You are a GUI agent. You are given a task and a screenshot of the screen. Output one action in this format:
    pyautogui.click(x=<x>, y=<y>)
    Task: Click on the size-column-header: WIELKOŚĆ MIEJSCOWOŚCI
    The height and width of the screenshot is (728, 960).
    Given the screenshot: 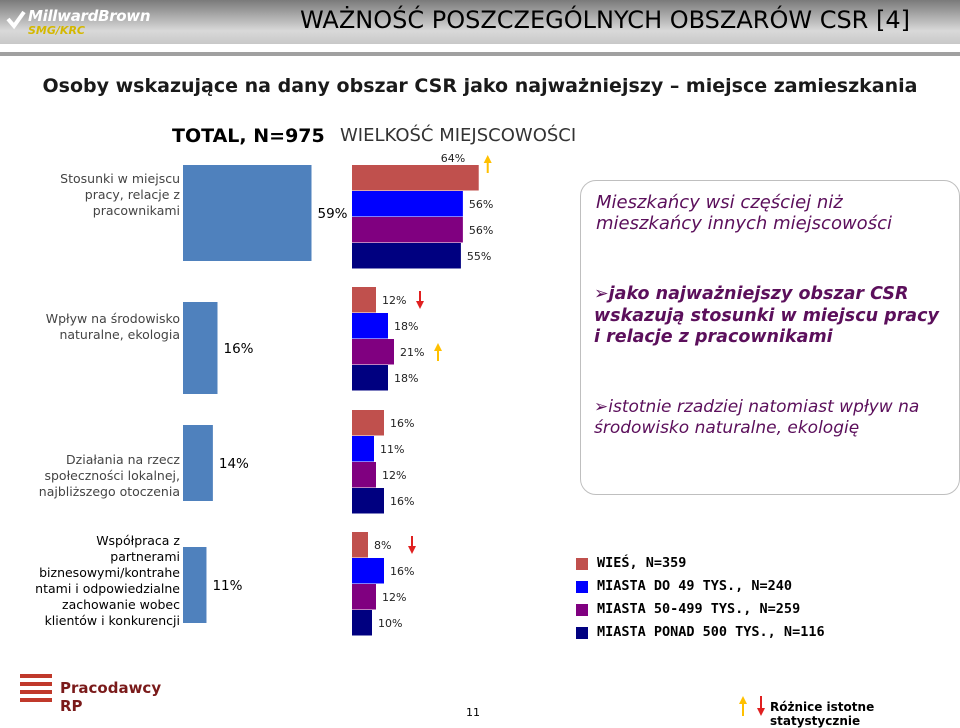 What is the action you would take?
    pyautogui.click(x=458, y=135)
    